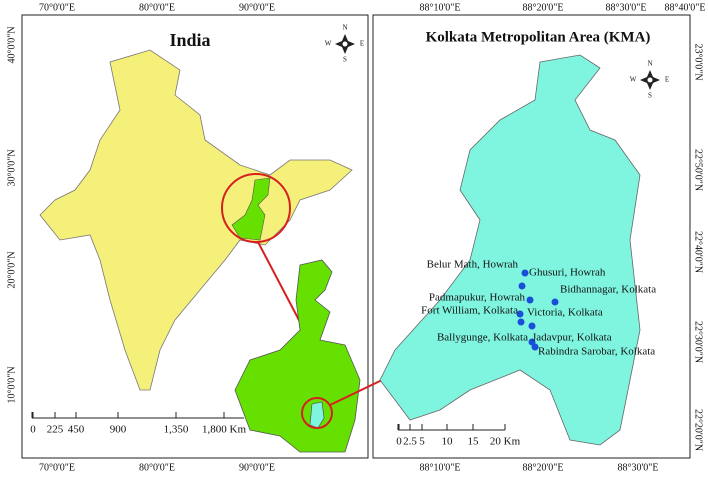 The image size is (708, 479). Describe the element at coordinates (608, 290) in the screenshot. I see `station-label: Bidhannagar, Kolkata` at that location.